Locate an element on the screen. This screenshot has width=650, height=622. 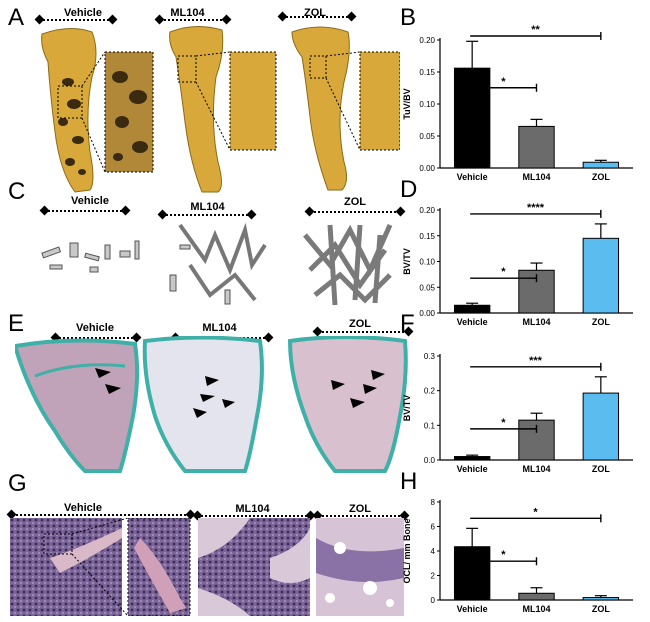
chart-f-ytick-label: 0.2 is located at coordinates (430, 391).